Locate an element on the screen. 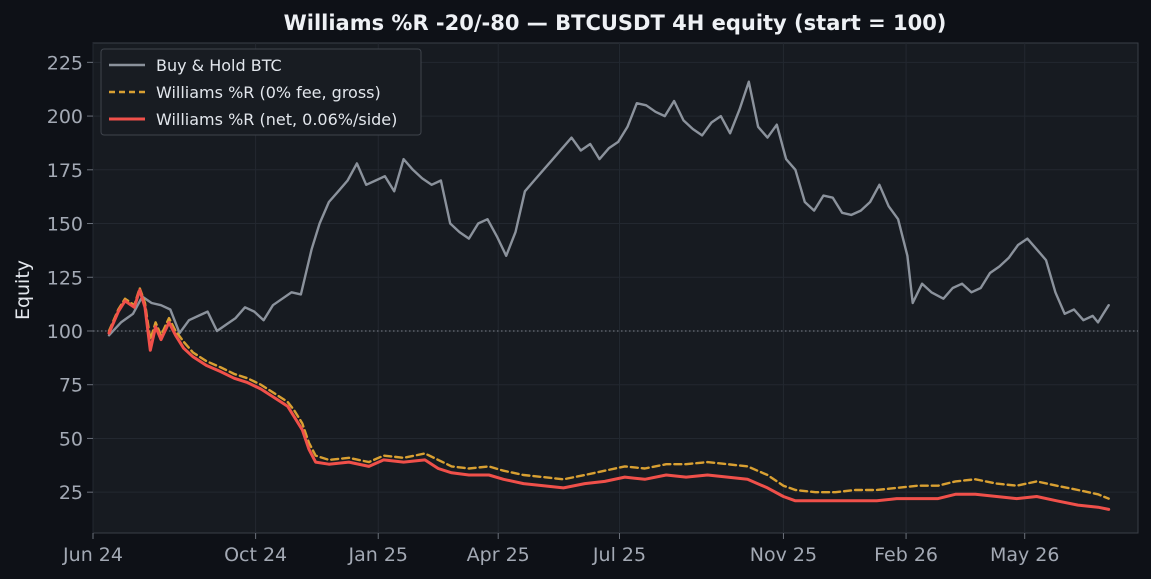 Image resolution: width=1151 pixels, height=579 pixels. y-tick-label: 225 is located at coordinates (65, 63).